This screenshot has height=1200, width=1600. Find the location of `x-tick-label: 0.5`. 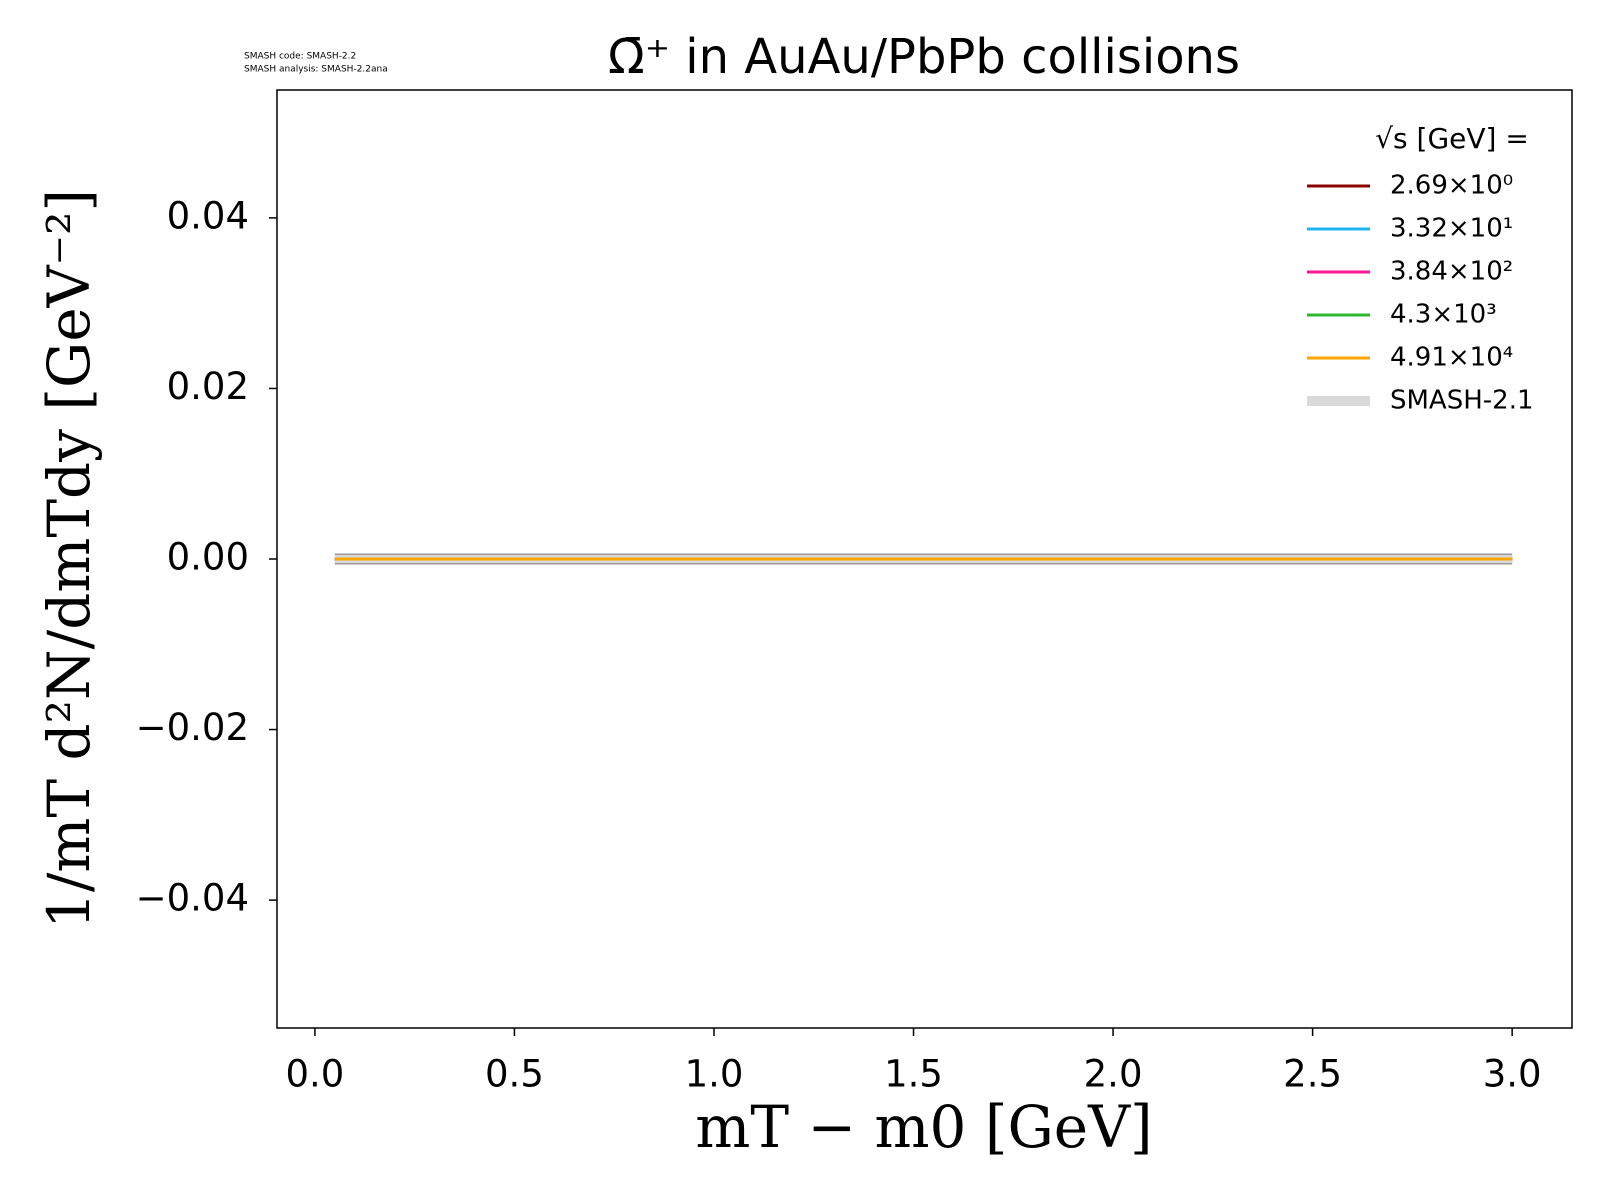

x-tick-label: 0.5 is located at coordinates (514, 1074).